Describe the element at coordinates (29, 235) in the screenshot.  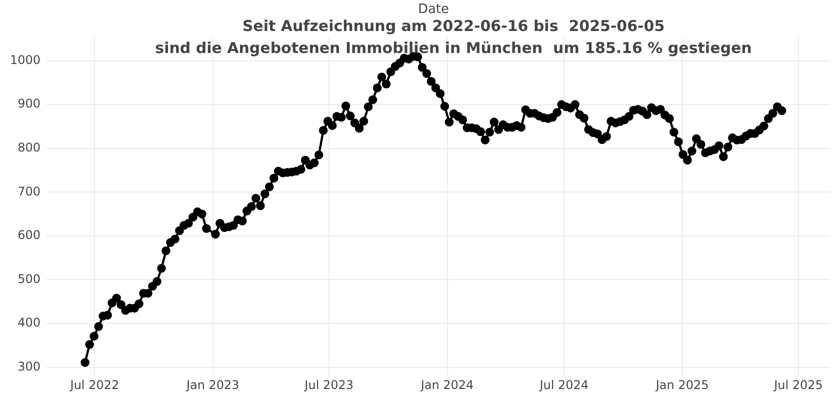
I see `y-tick-label: 600` at that location.